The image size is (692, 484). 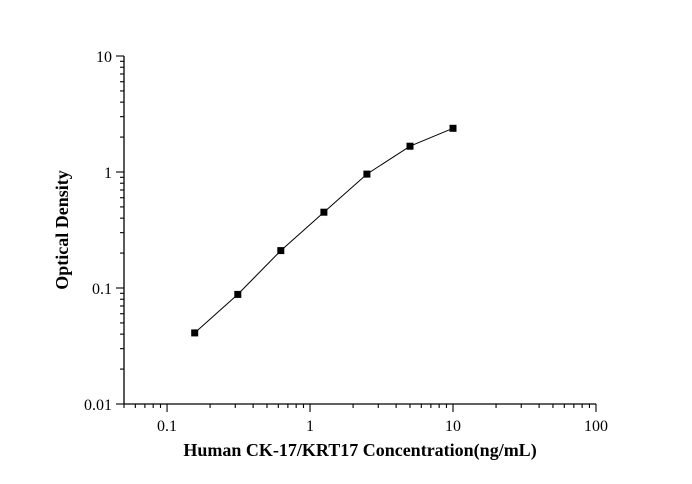 I want to click on x-tick-label: 1, so click(x=310, y=426).